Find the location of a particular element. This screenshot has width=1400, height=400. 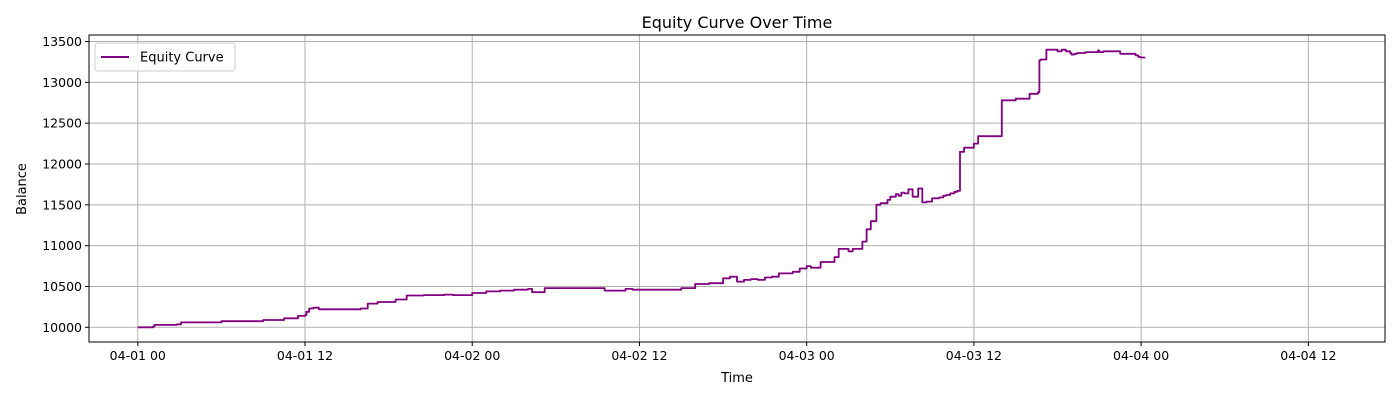

y-tick-label: 12000 is located at coordinates (62, 164).